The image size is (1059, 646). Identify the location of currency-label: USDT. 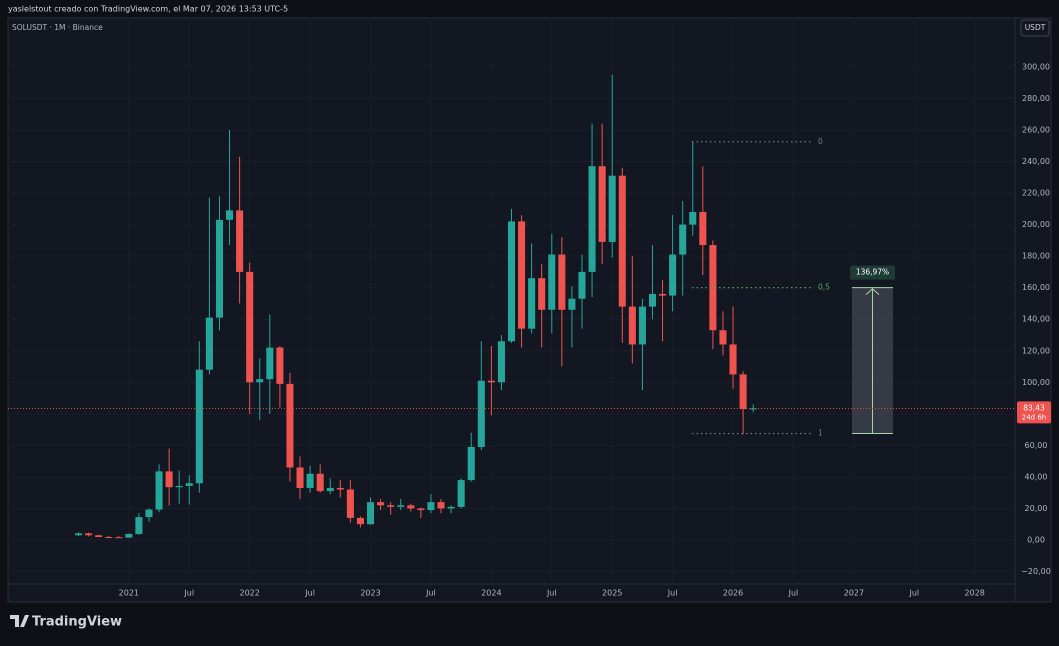
(1035, 27).